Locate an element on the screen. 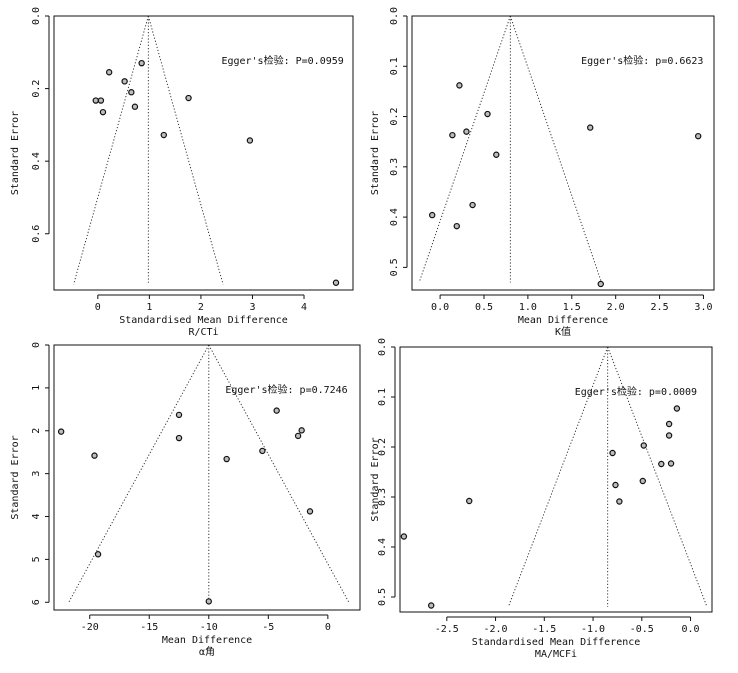  x-tick-label: -1.5 is located at coordinates (544, 629).